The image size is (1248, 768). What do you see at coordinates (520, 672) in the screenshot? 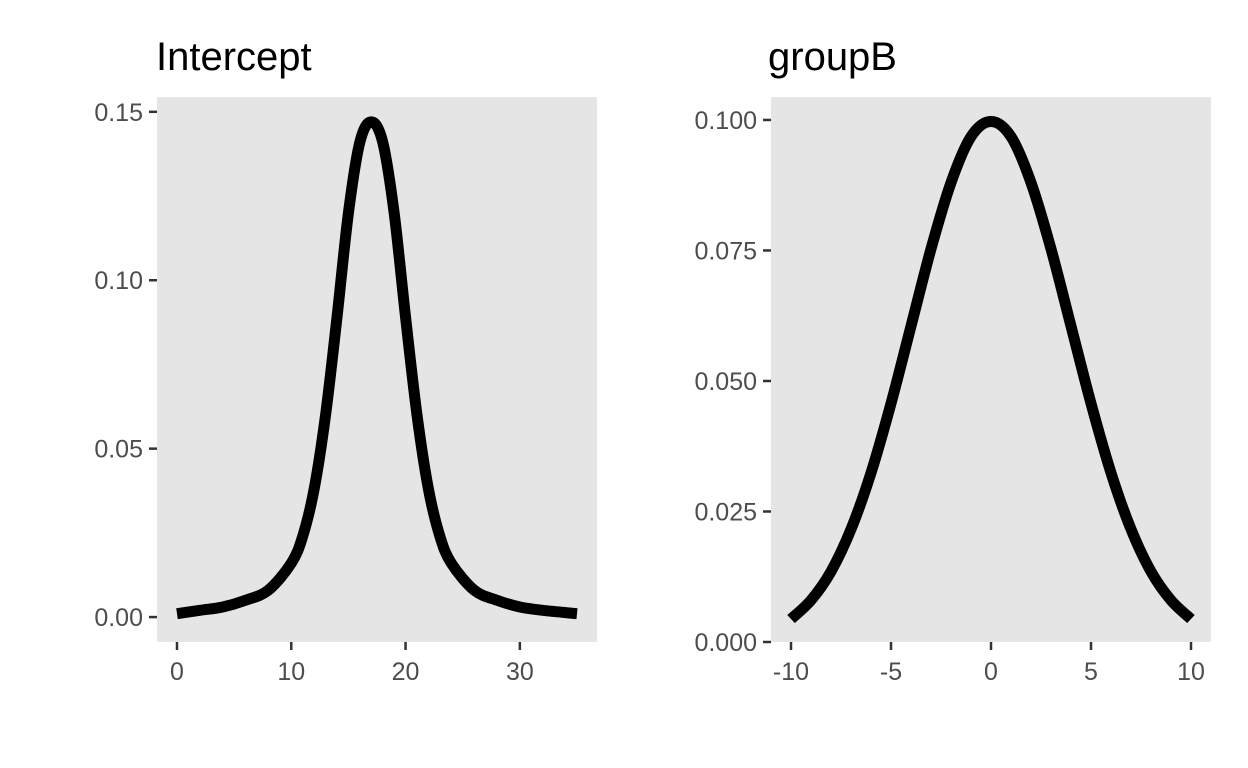
I see `x-tick-label: 30` at bounding box center [520, 672].